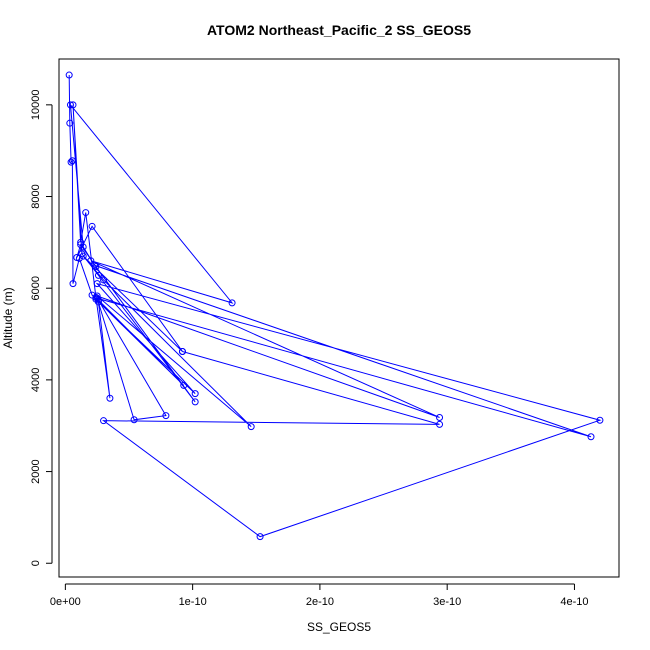  I want to click on y-axis-label: Altitude (m), so click(8, 317).